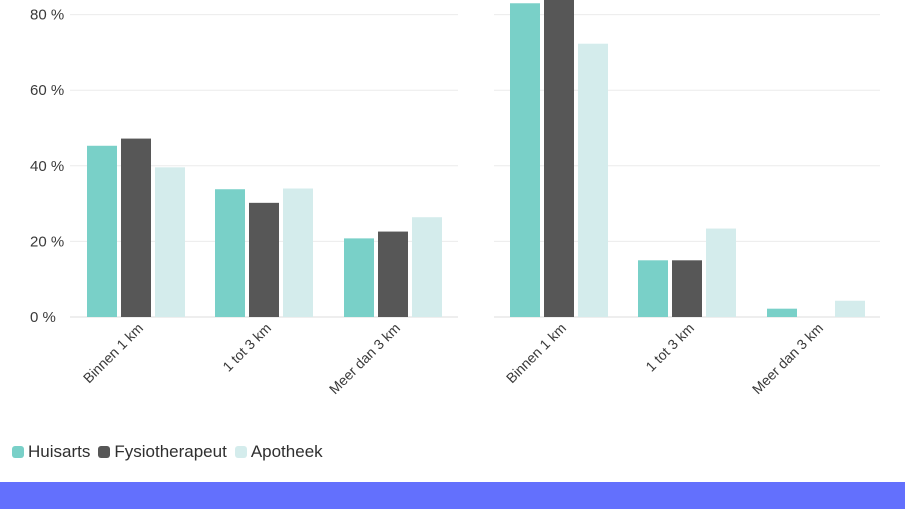  Describe the element at coordinates (18, 452) in the screenshot. I see `legend-swatch-huisarts` at that location.